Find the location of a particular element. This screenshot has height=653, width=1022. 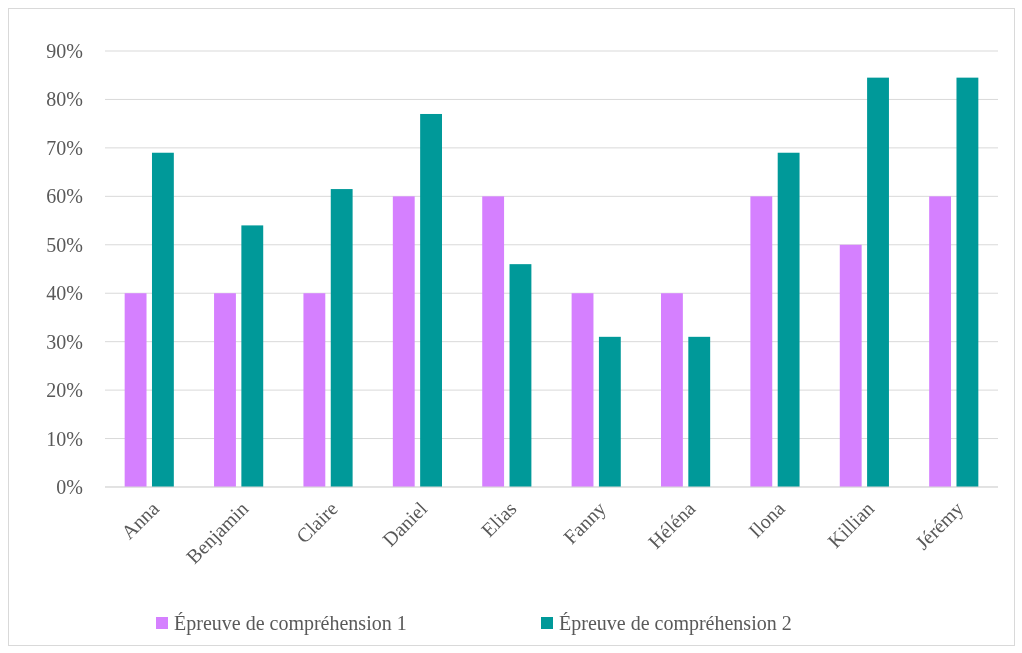

y-tick-label: 30% is located at coordinates (64, 341).